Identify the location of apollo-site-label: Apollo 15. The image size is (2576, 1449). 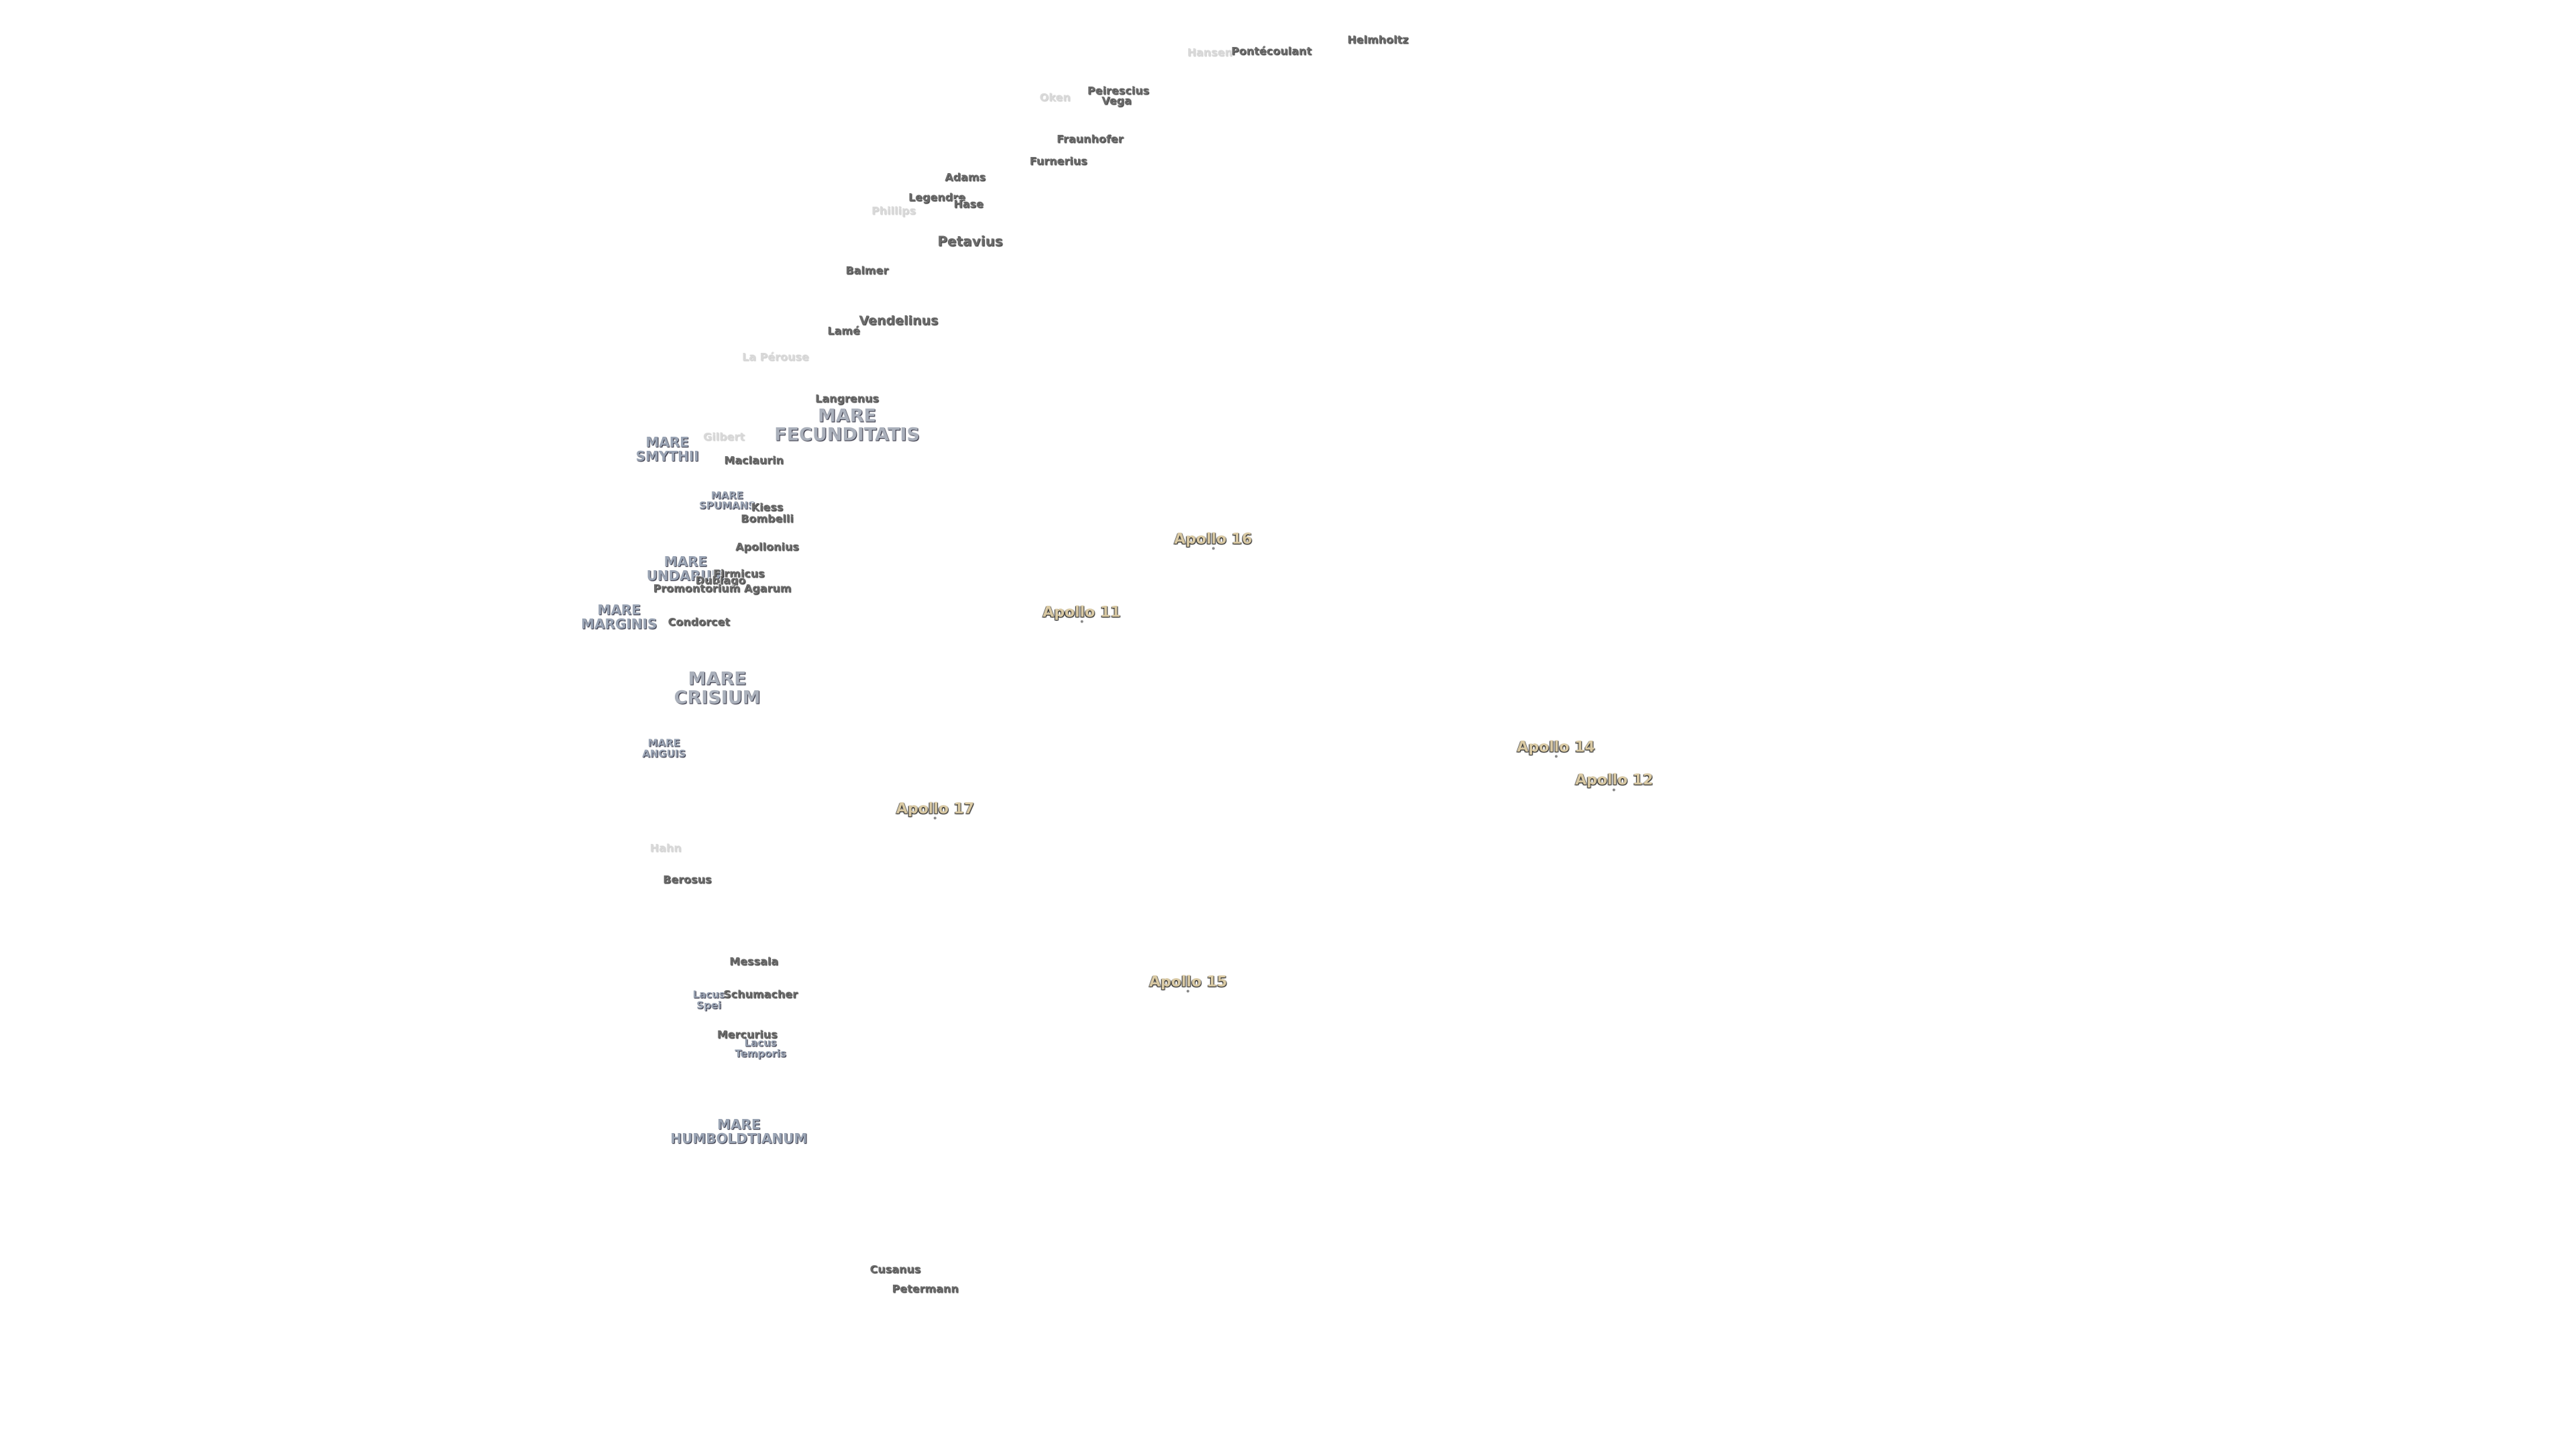
(1188, 983).